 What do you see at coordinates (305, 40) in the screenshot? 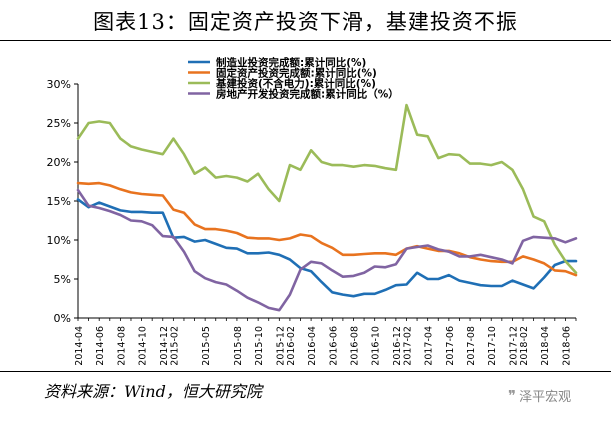
I see `title-divider` at bounding box center [305, 40].